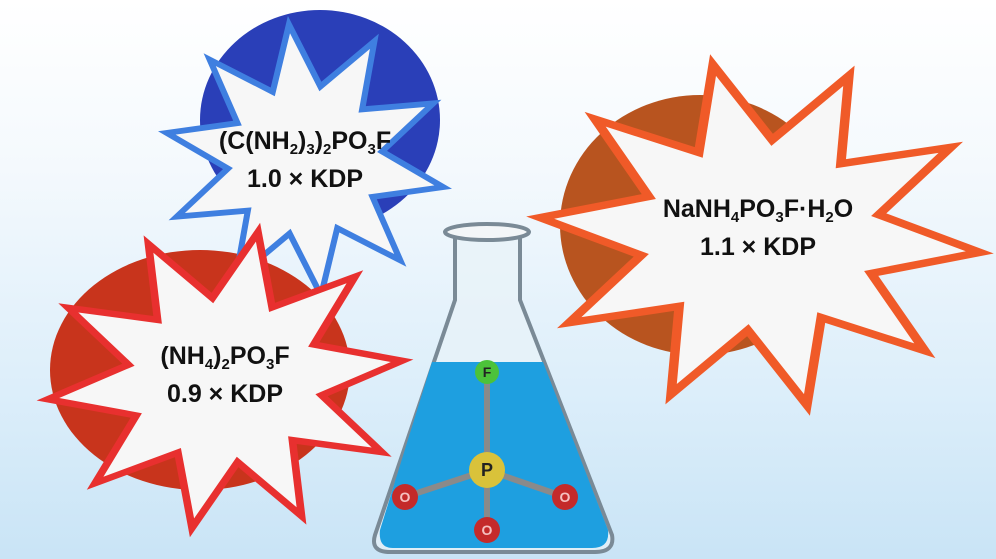  What do you see at coordinates (758, 228) in the screenshot?
I see `compound-label-sodium-ammonium: NaNH4PO3F·H2O 1.1 × KDP` at bounding box center [758, 228].